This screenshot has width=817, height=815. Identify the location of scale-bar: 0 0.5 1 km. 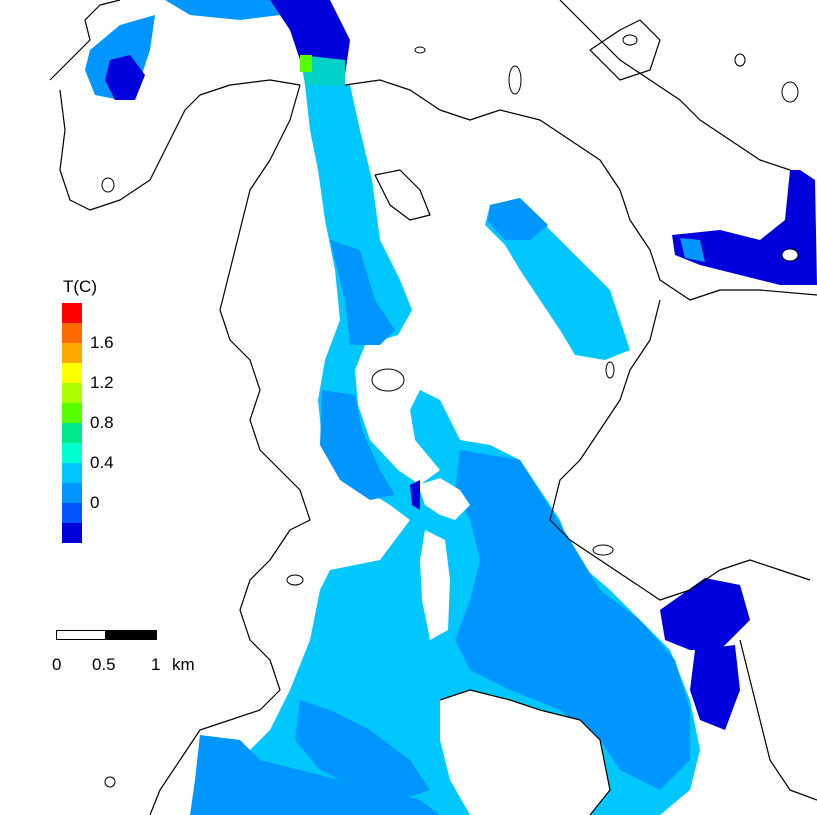
(134, 655).